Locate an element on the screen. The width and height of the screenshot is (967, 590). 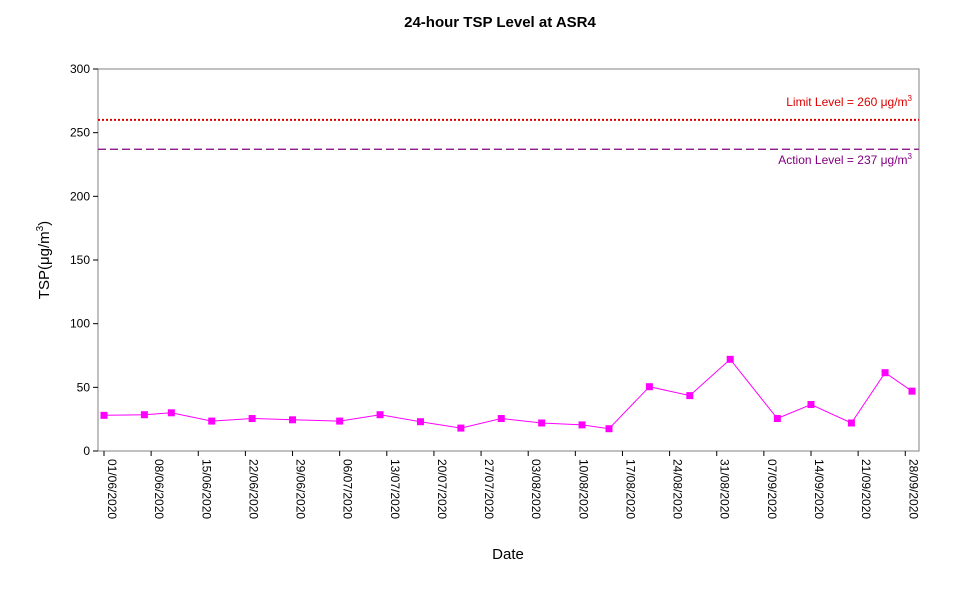
x-tick-label: 17/08/2020 is located at coordinates (630, 489).